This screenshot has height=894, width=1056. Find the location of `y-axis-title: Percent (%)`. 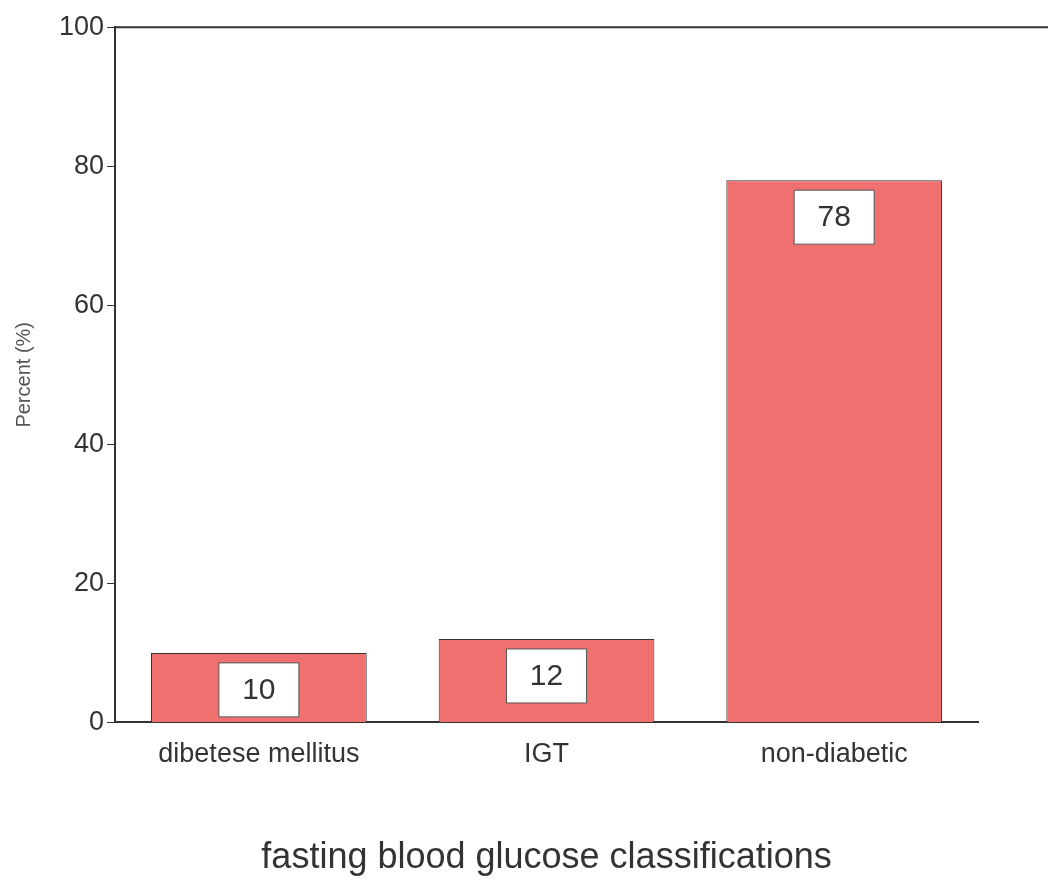

y-axis-title: Percent (%) is located at coordinates (22, 375).